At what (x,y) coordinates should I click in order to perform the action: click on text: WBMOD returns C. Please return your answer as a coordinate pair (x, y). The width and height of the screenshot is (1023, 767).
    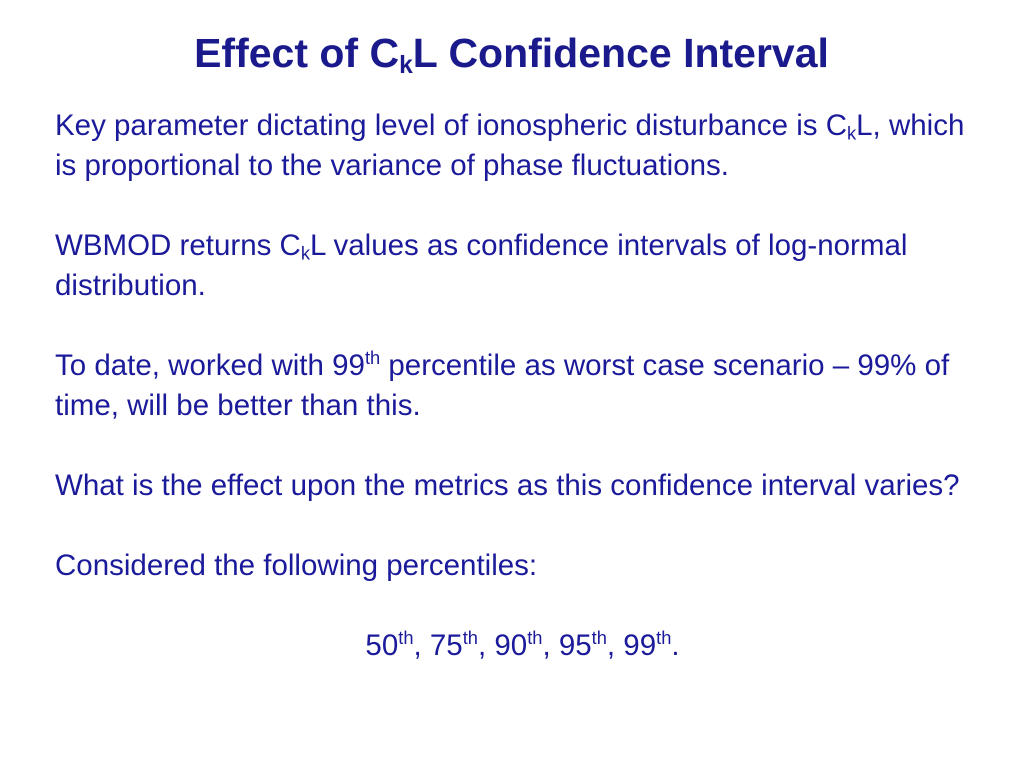
    Looking at the image, I should click on (178, 245).